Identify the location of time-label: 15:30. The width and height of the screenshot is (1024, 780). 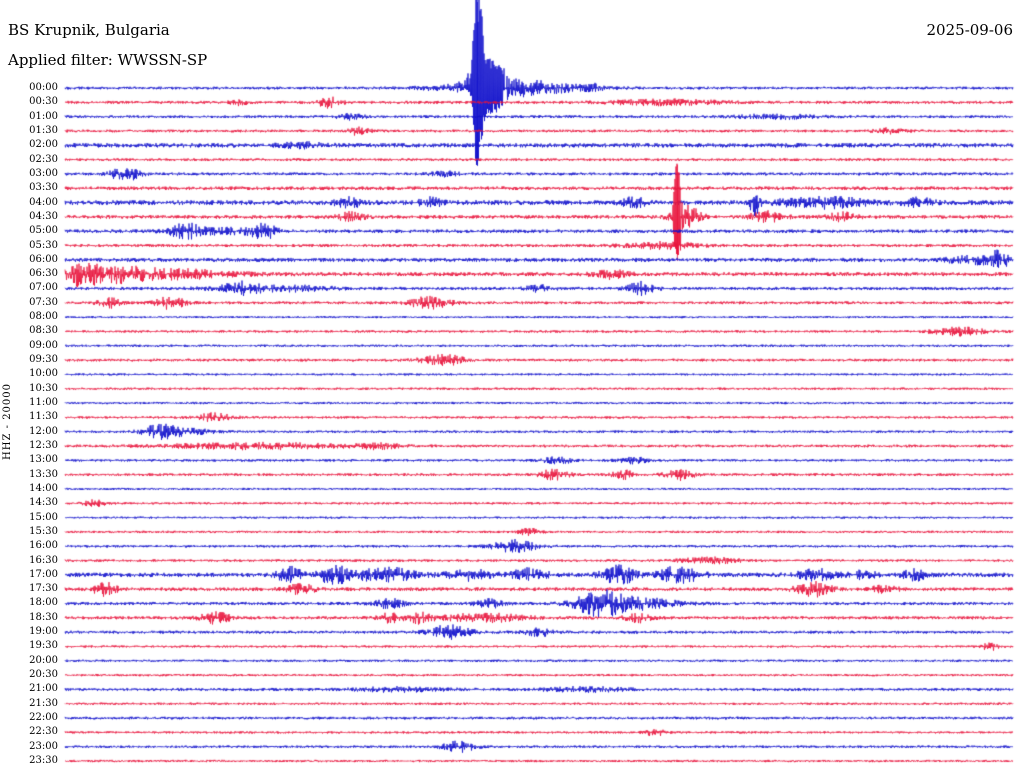
(43, 531).